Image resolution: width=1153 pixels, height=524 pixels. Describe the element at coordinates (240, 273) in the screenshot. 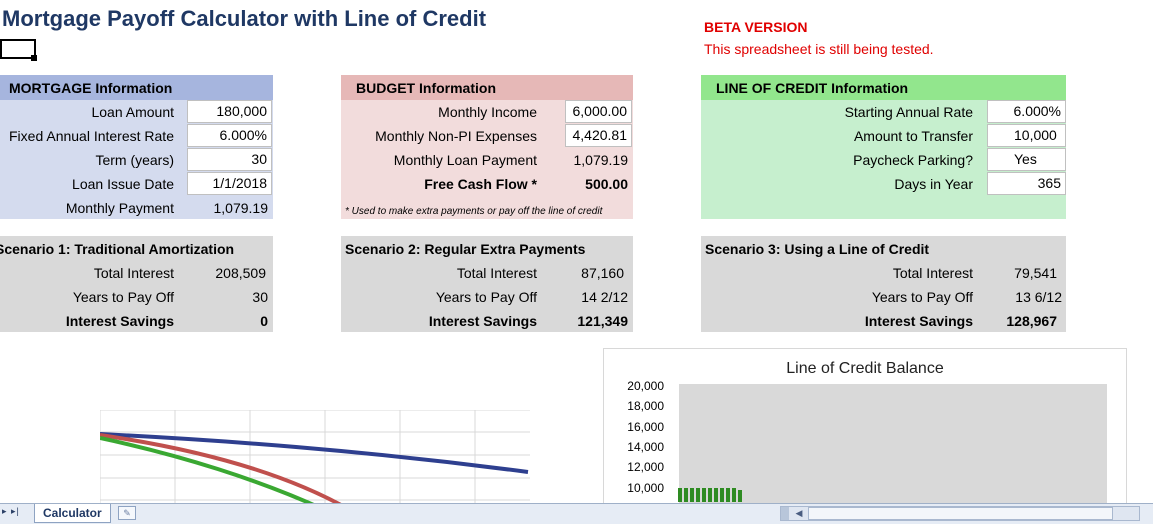

I see `scenario1-total-interest: 208,509` at that location.